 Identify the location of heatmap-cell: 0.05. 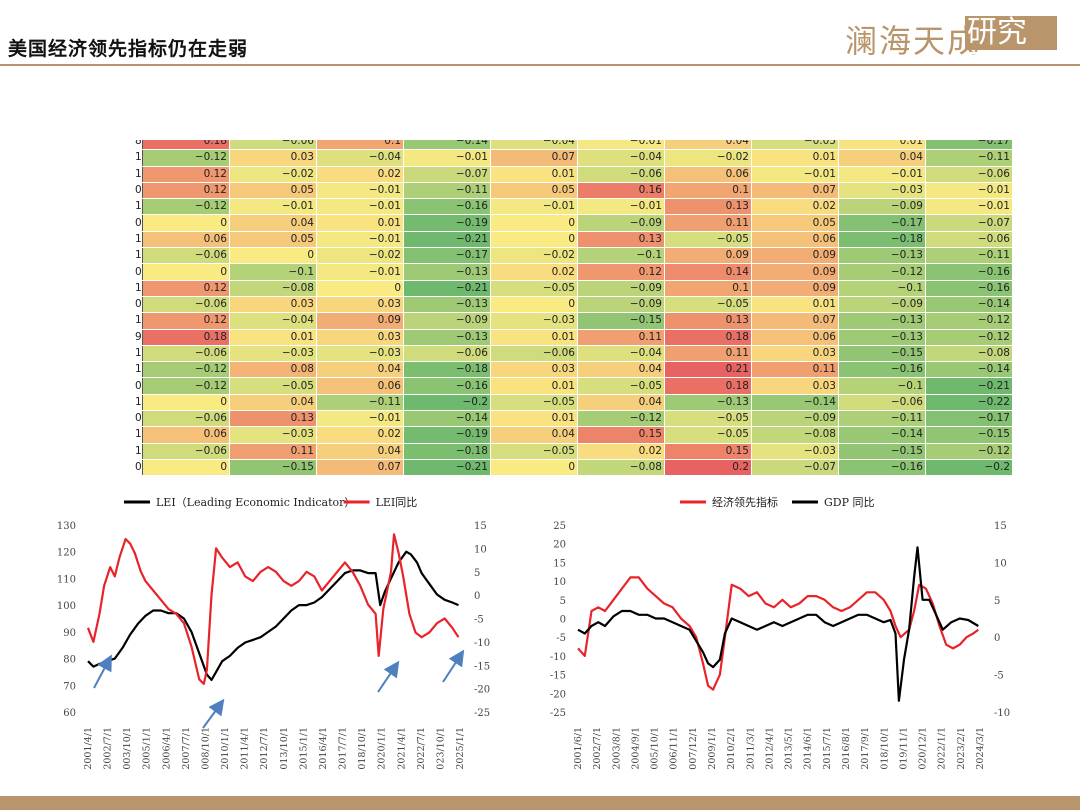
(273, 239).